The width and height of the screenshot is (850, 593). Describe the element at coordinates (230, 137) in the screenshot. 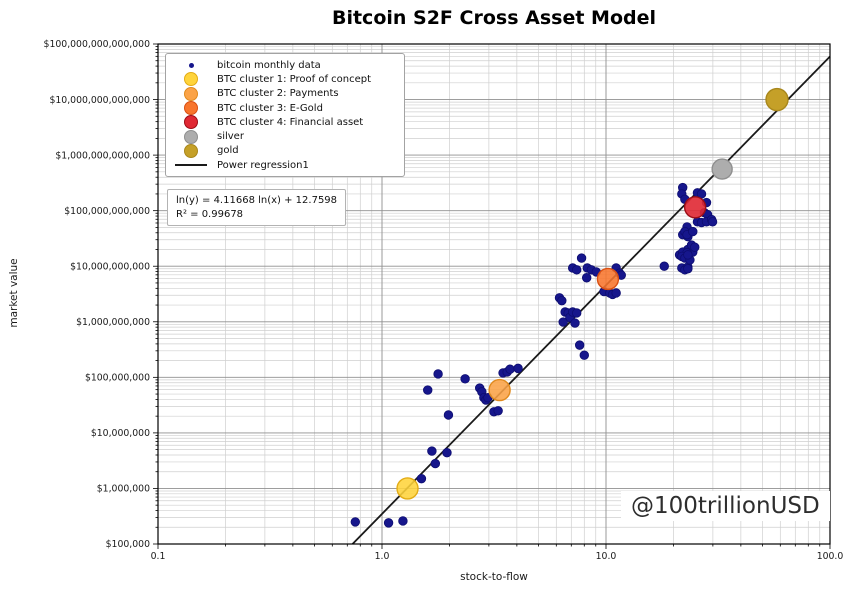

I see `legend-item-label: silver` at that location.